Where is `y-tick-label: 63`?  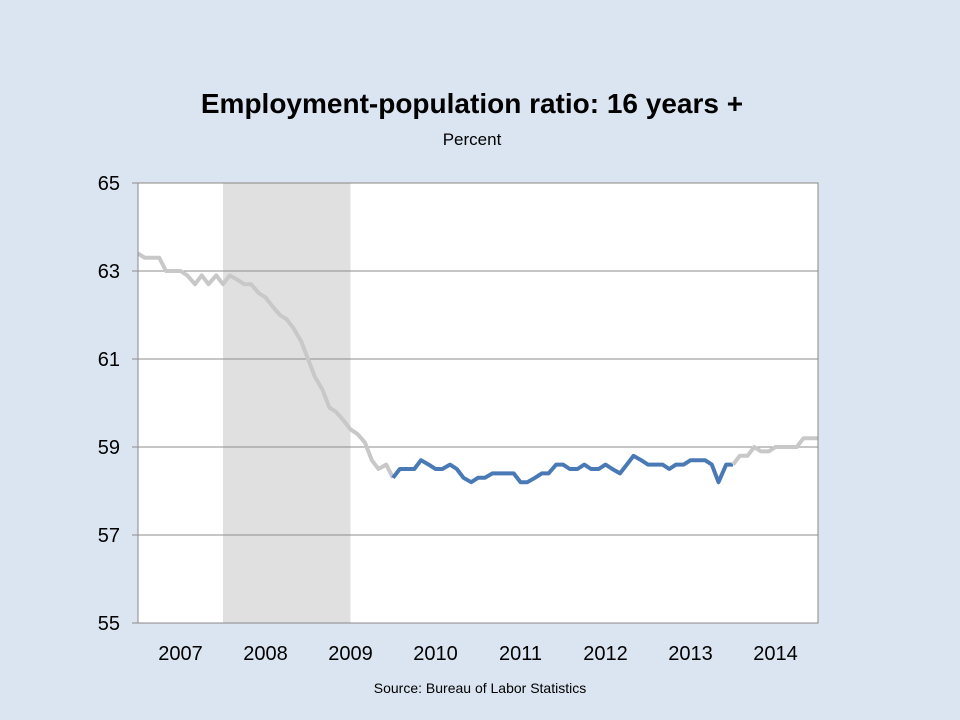 y-tick-label: 63 is located at coordinates (109, 272).